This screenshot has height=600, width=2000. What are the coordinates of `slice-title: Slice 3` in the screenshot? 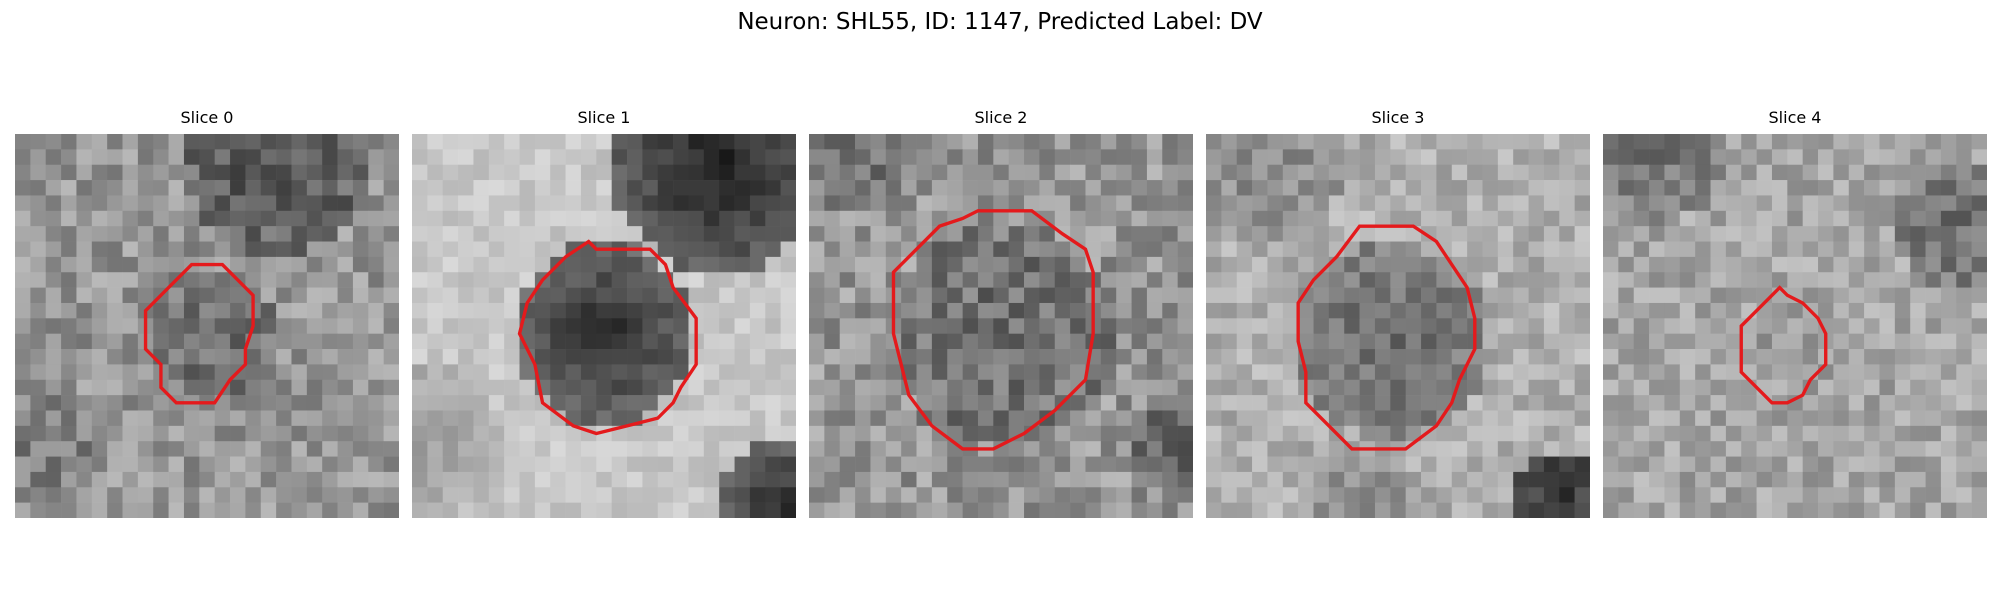 It's located at (1398, 117).